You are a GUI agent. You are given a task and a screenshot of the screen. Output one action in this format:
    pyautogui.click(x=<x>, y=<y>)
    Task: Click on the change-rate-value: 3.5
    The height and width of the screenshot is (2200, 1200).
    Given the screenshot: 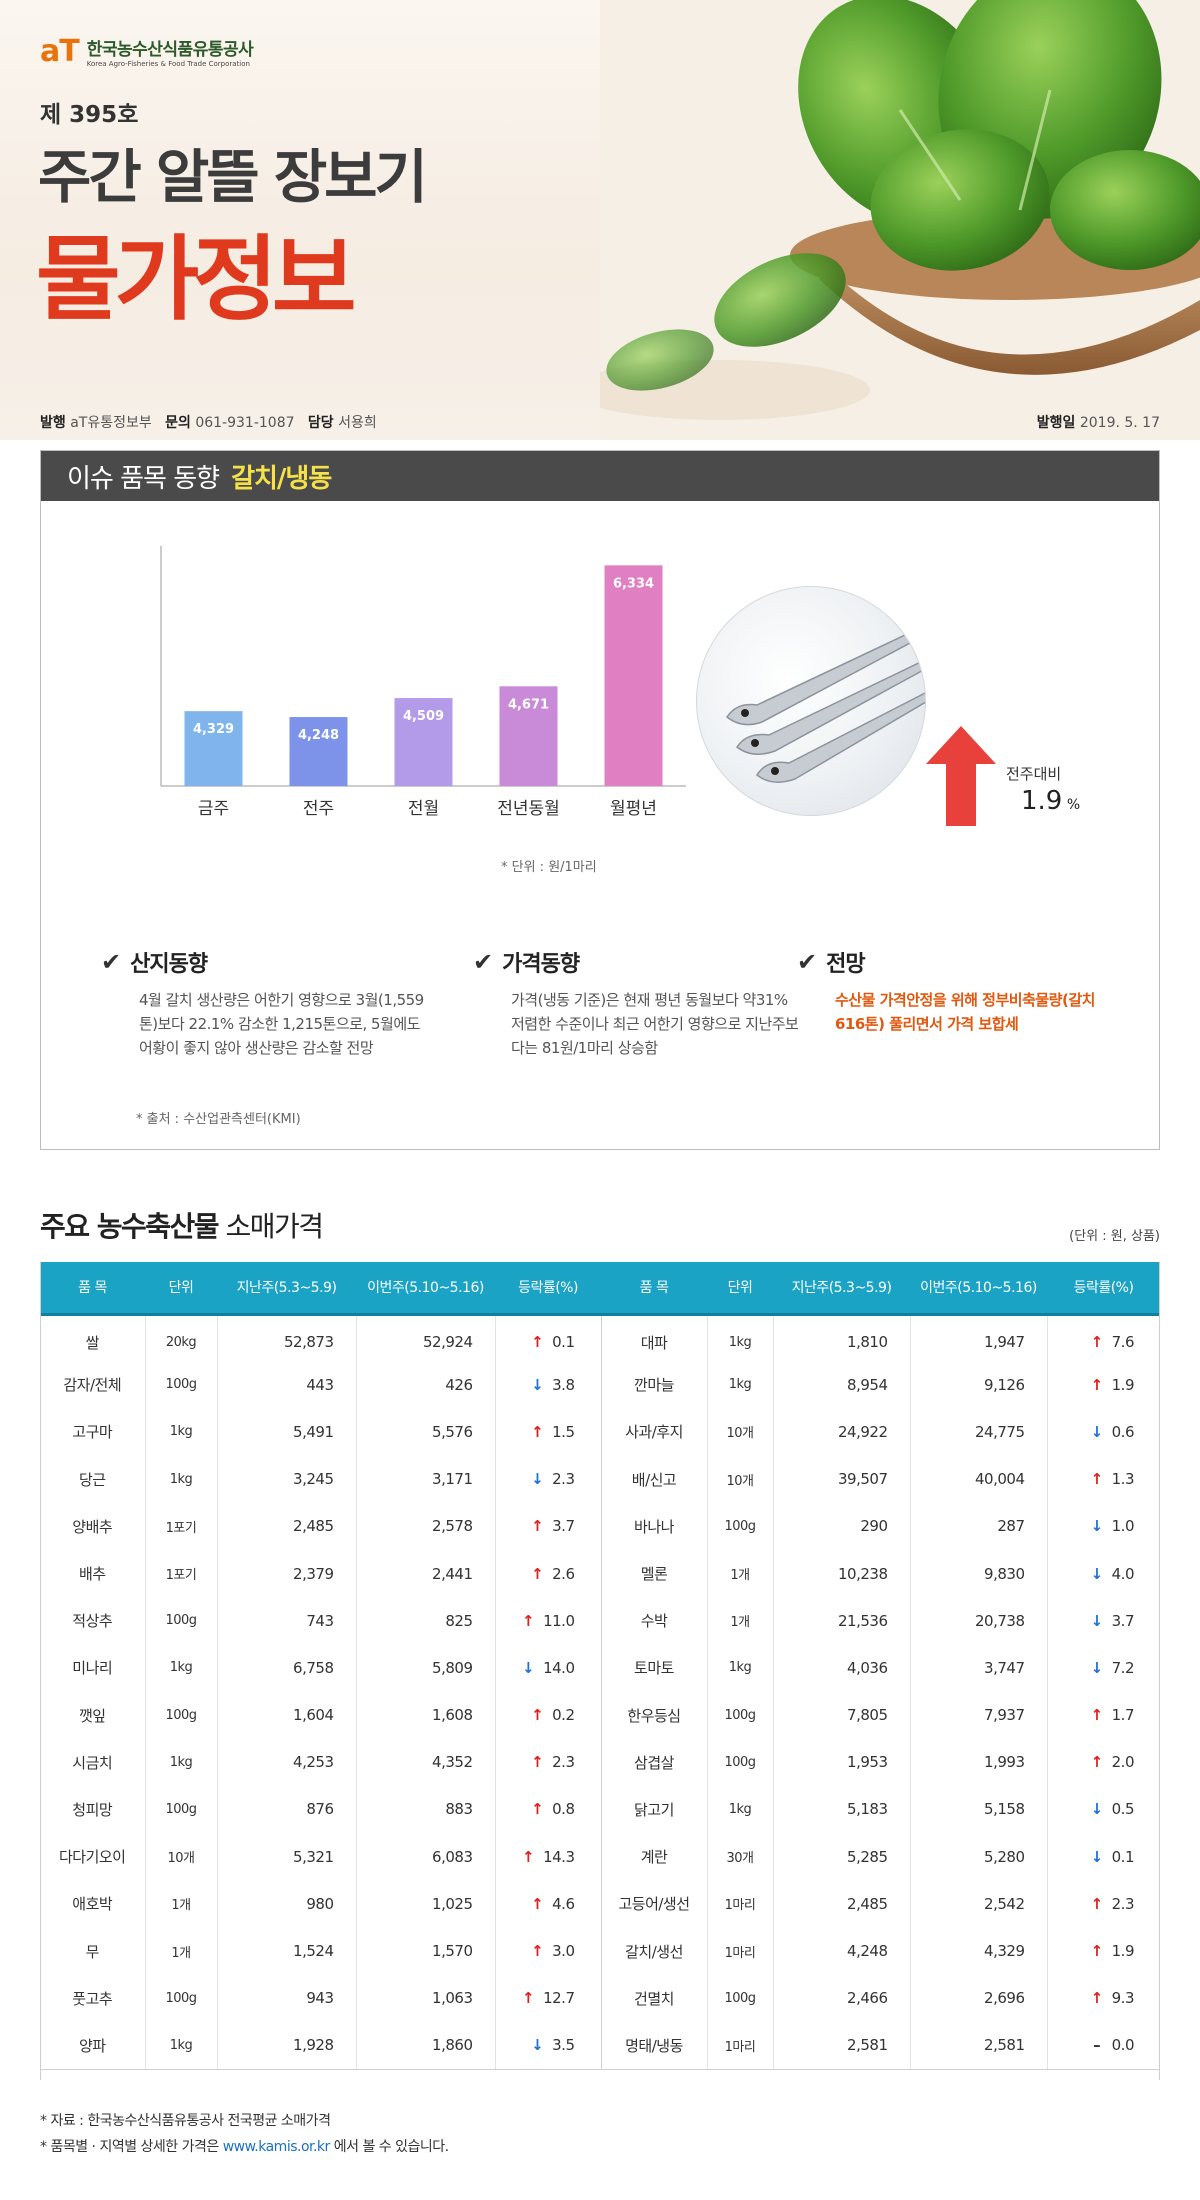 What is the action you would take?
    pyautogui.click(x=563, y=2045)
    